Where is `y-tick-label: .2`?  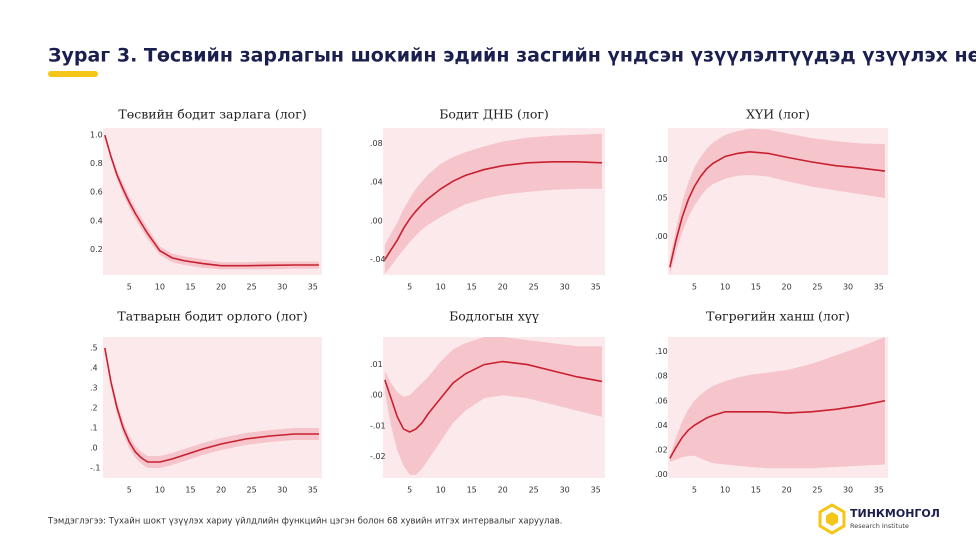 y-tick-label: .2 is located at coordinates (94, 408).